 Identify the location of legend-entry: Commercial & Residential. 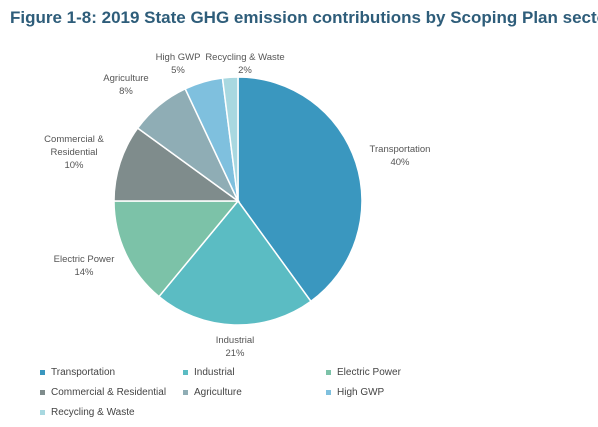
(103, 392).